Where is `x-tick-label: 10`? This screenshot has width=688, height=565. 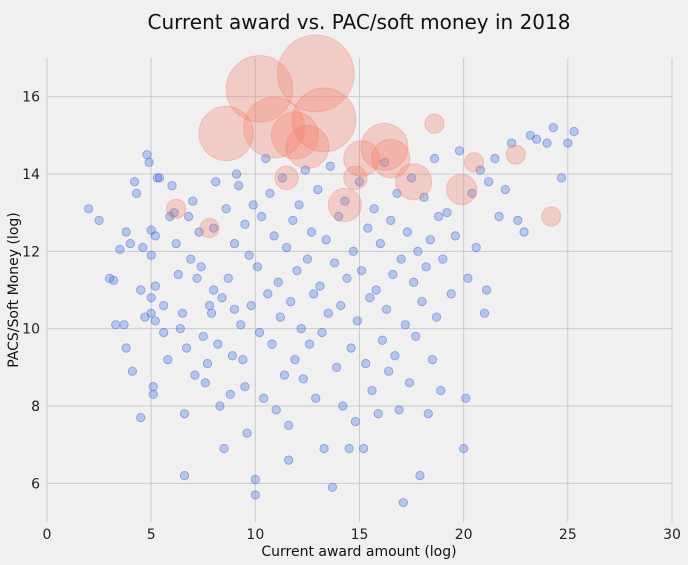 x-tick-label: 10 is located at coordinates (255, 535).